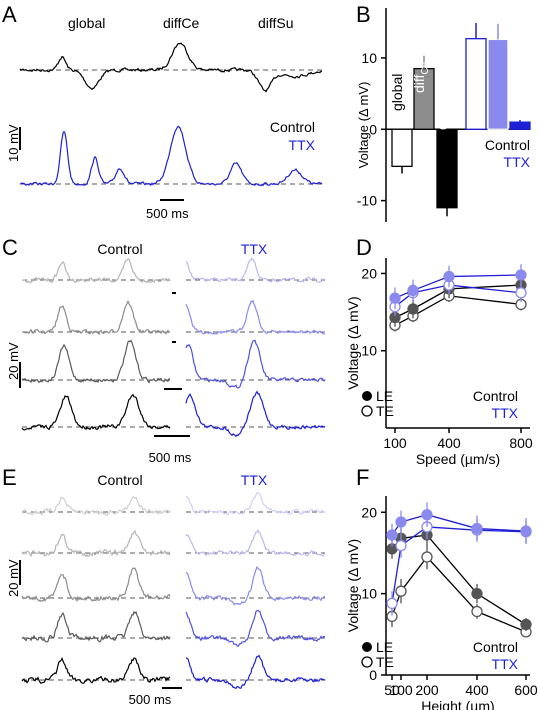  What do you see at coordinates (367, 662) in the screenshot?
I see `legend-f-te-marker` at bounding box center [367, 662].